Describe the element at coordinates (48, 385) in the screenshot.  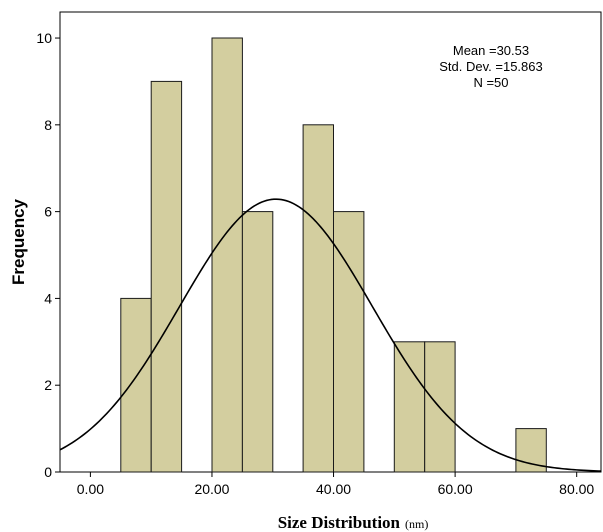
I see `y-tick-label: 2` at that location.